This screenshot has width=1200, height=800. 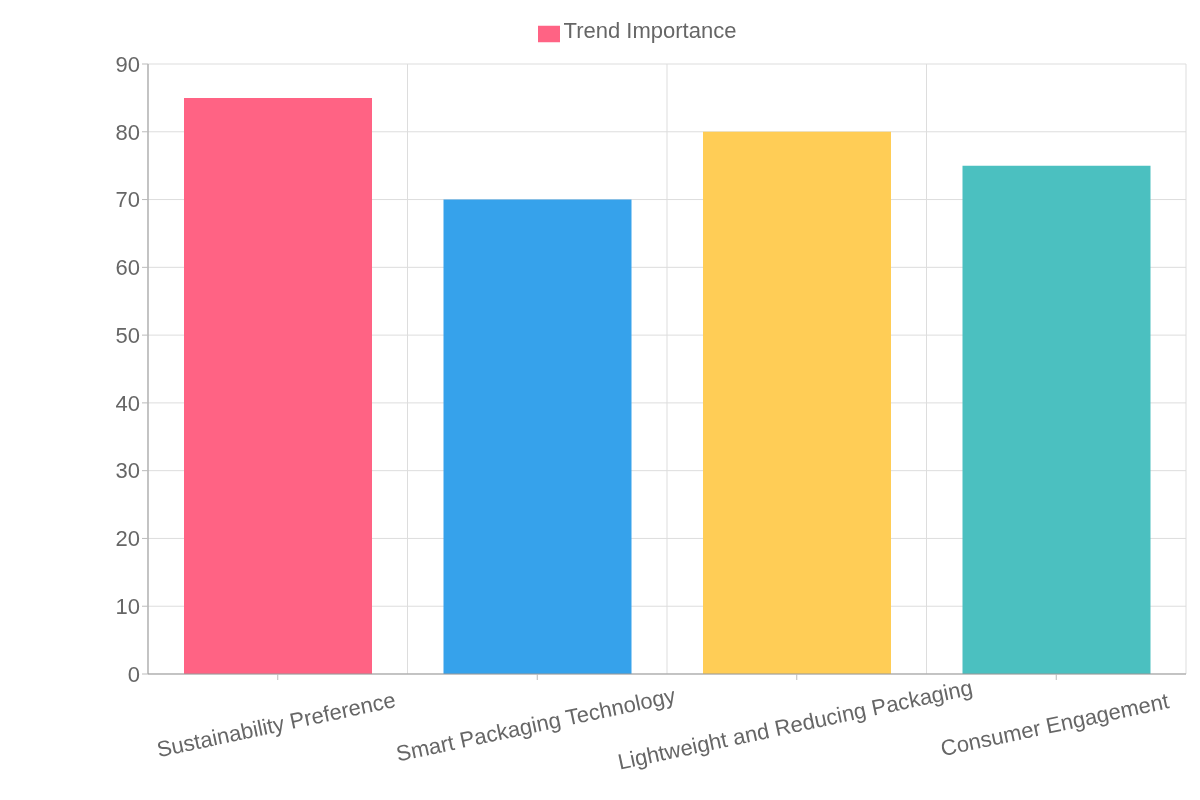 I want to click on y-tick-label: 70, so click(x=127, y=200).